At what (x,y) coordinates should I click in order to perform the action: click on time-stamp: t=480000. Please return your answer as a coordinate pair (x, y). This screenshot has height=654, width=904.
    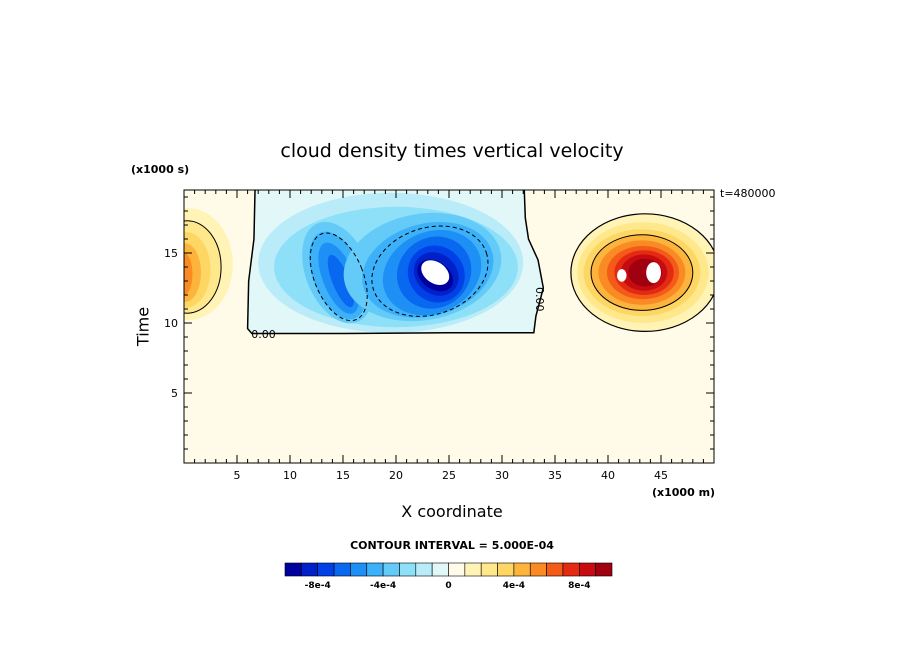
    Looking at the image, I should click on (748, 193).